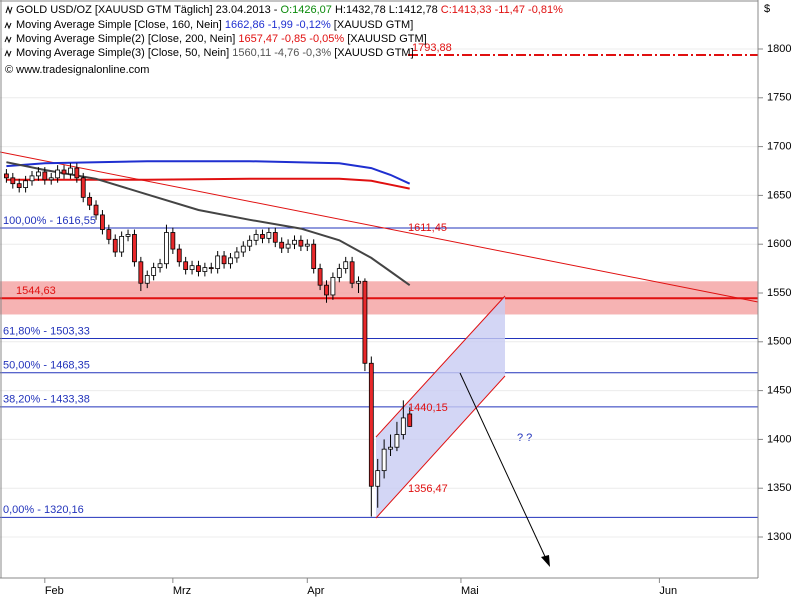 The image size is (800, 600). Describe the element at coordinates (767, 9) in the screenshot. I see `y-unit: $` at that location.